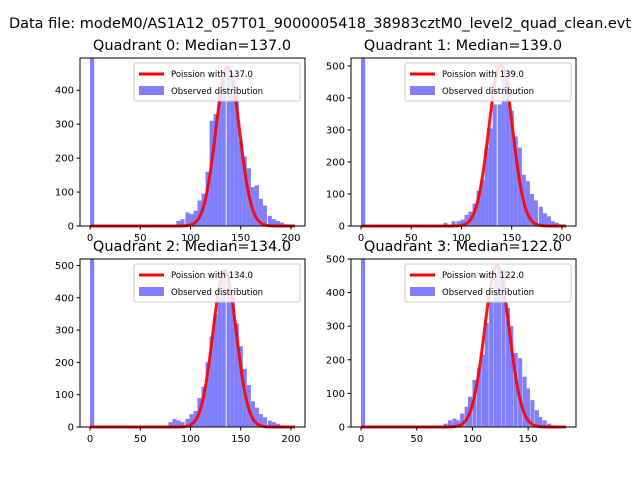 The height and width of the screenshot is (480, 640). What do you see at coordinates (187, 343) in the screenshot?
I see `quadrant-2-histogram` at bounding box center [187, 343].